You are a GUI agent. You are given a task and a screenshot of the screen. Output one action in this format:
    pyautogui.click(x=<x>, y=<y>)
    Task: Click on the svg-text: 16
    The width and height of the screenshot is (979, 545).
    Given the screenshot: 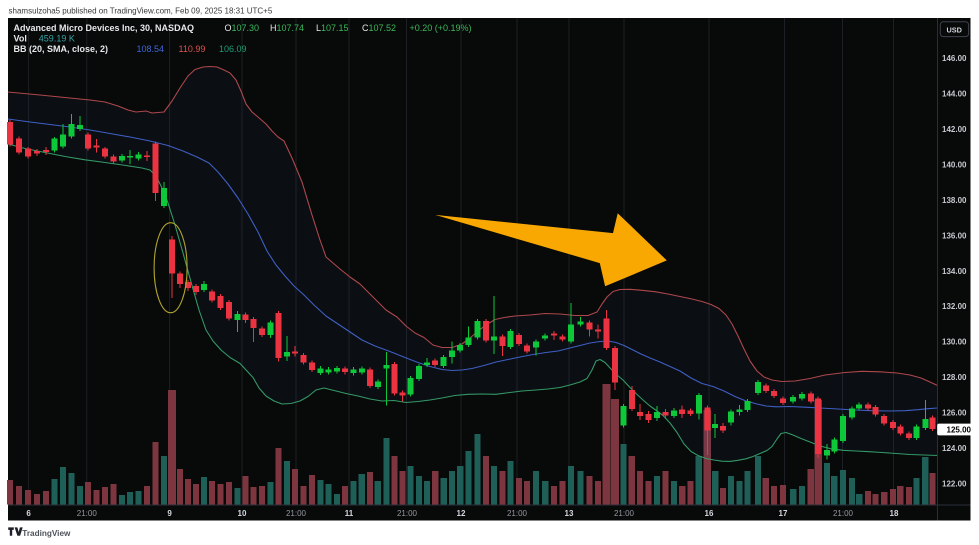 What is the action you would take?
    pyautogui.click(x=709, y=513)
    